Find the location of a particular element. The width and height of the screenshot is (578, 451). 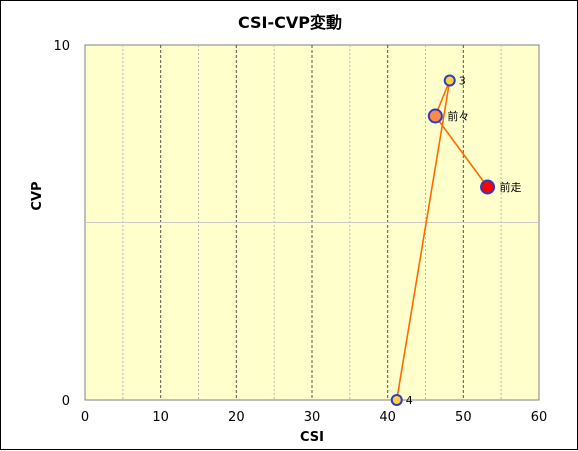

x-axis-label: CSI is located at coordinates (312, 437).